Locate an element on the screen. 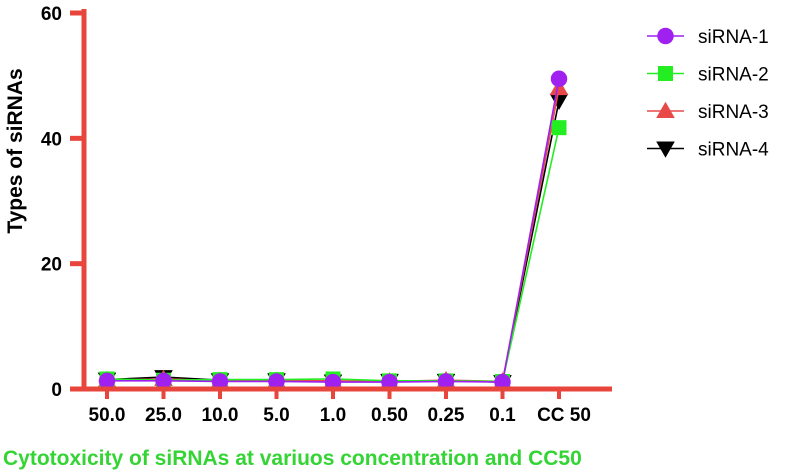 Image resolution: width=787 pixels, height=476 pixels. legend-entry: siRNA-1 is located at coordinates (708, 37).